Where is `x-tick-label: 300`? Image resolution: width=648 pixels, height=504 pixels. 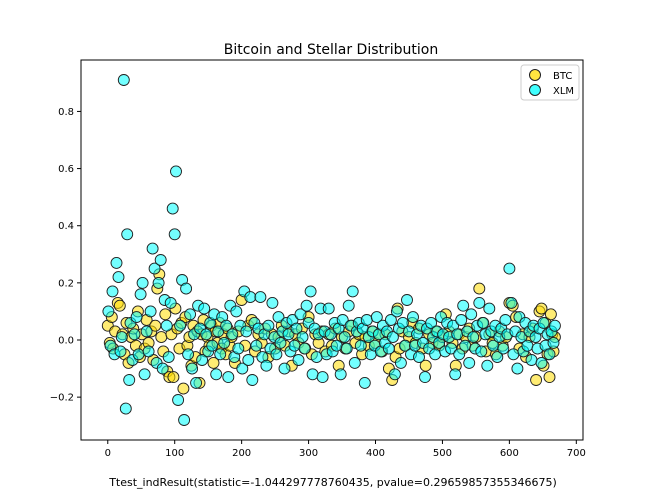 x-tick-label: 300 is located at coordinates (308, 453).